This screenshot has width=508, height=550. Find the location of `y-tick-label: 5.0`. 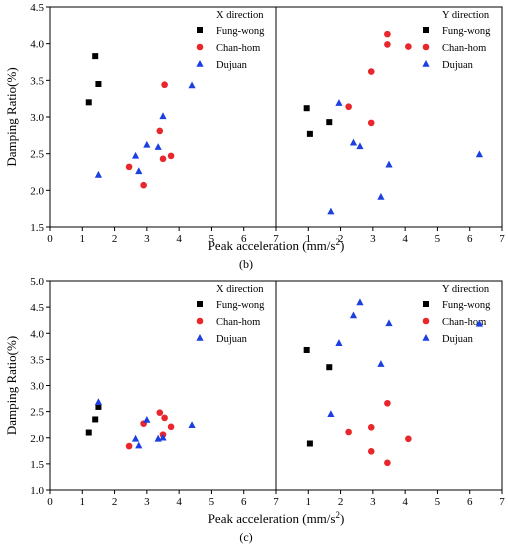

y-tick-label: 5.0 is located at coordinates (37, 282).